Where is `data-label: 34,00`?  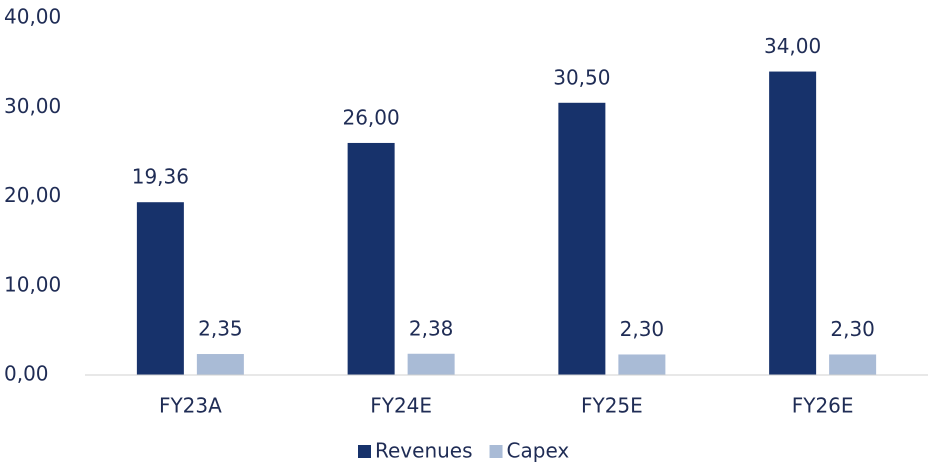 data-label: 34,00 is located at coordinates (792, 46).